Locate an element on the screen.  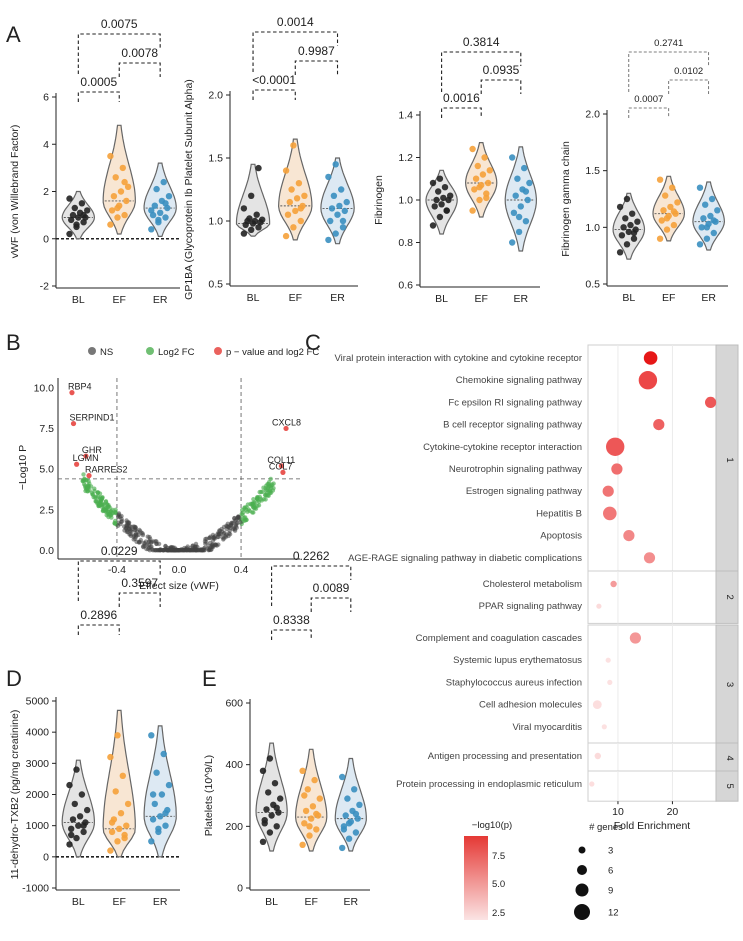
y-axis-title: Fibrinogen gamma chain is located at coordinates (566, 199).